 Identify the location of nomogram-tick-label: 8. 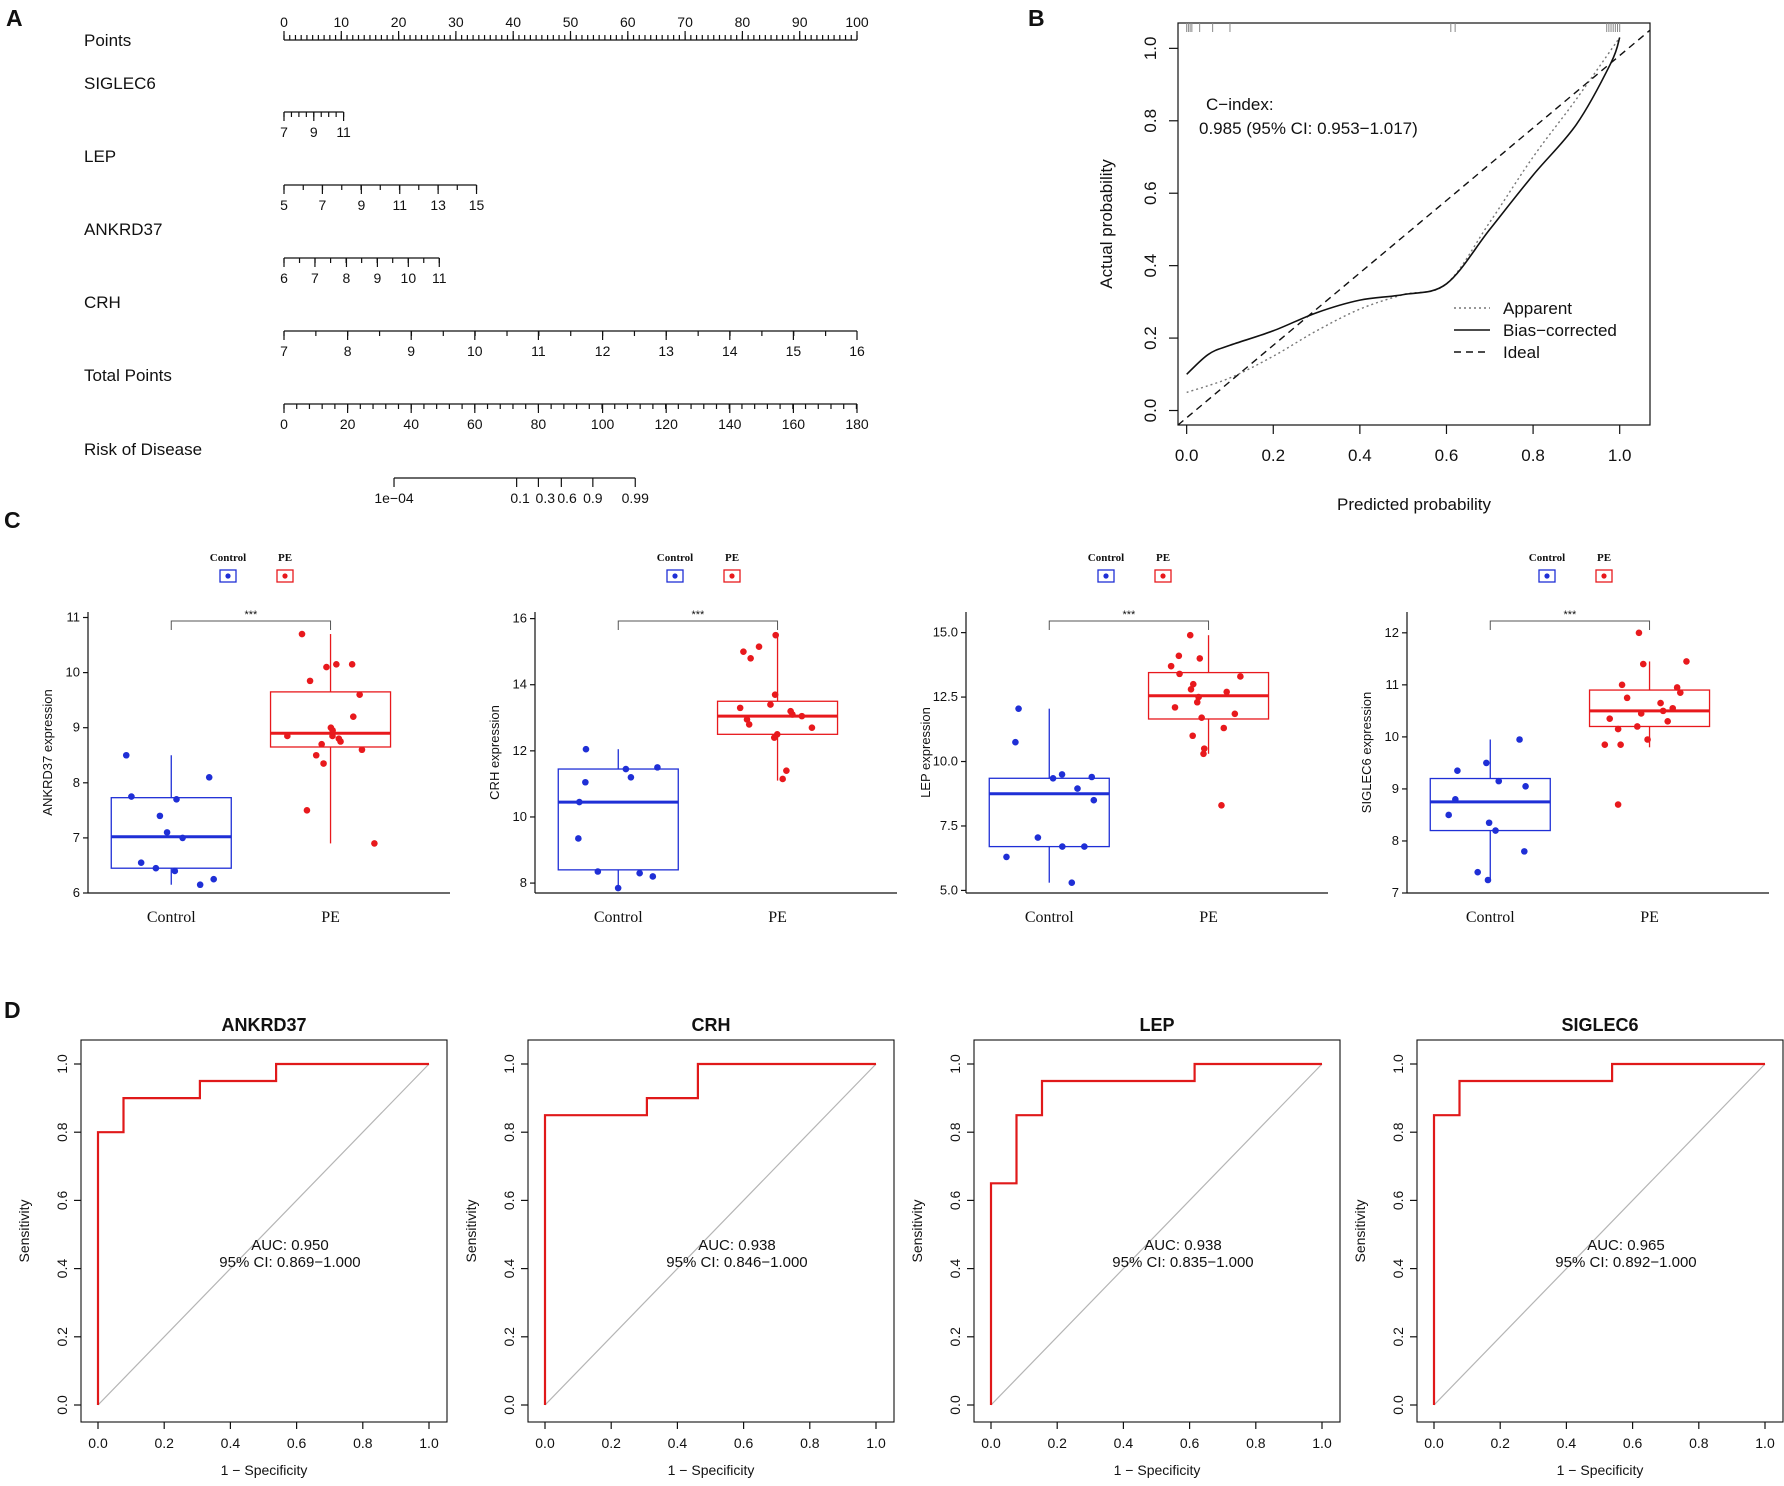
(347, 278).